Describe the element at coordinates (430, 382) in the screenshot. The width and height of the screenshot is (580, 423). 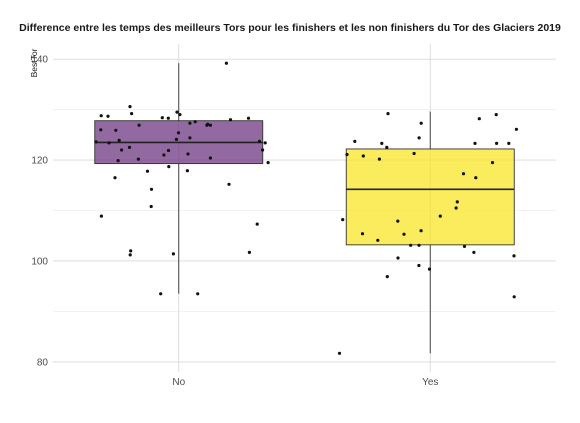
I see `x-tick-label: Yes` at that location.